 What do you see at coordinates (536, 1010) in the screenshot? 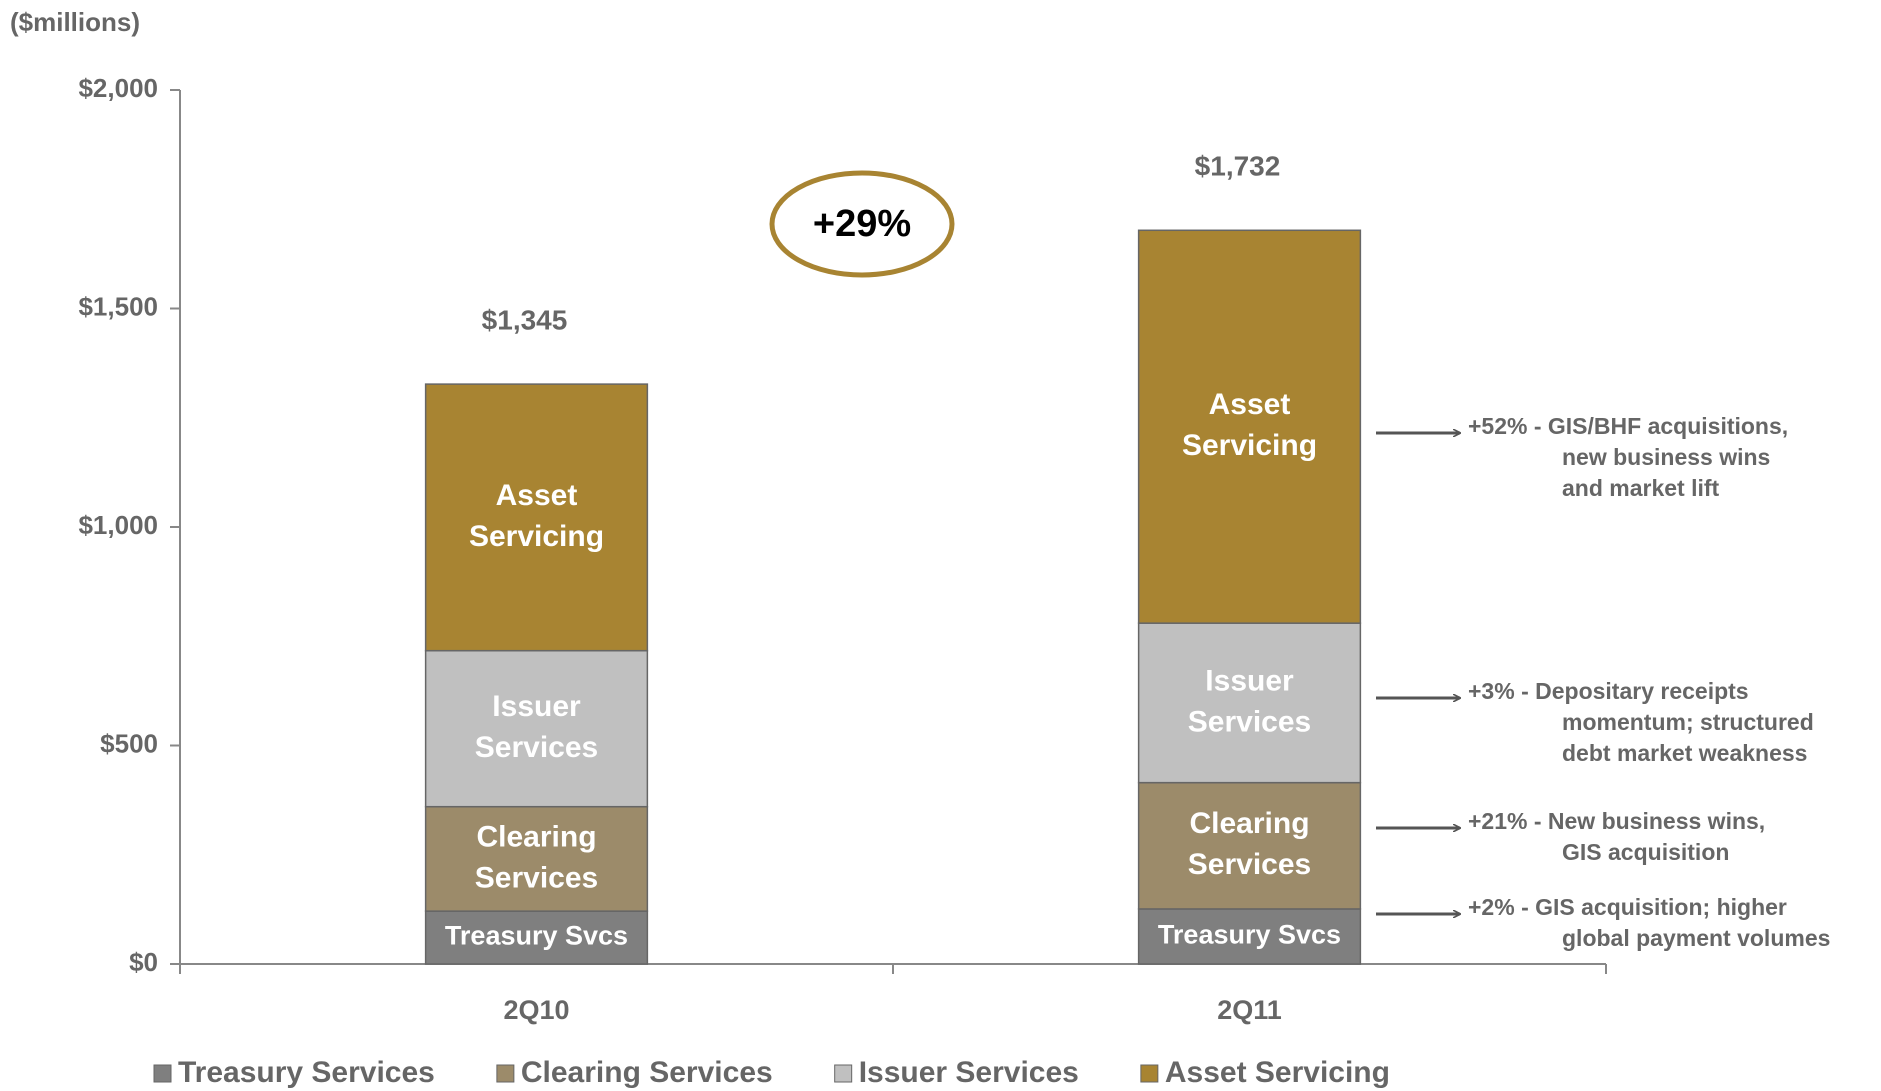
I see `x-tick-label: 2Q10` at bounding box center [536, 1010].